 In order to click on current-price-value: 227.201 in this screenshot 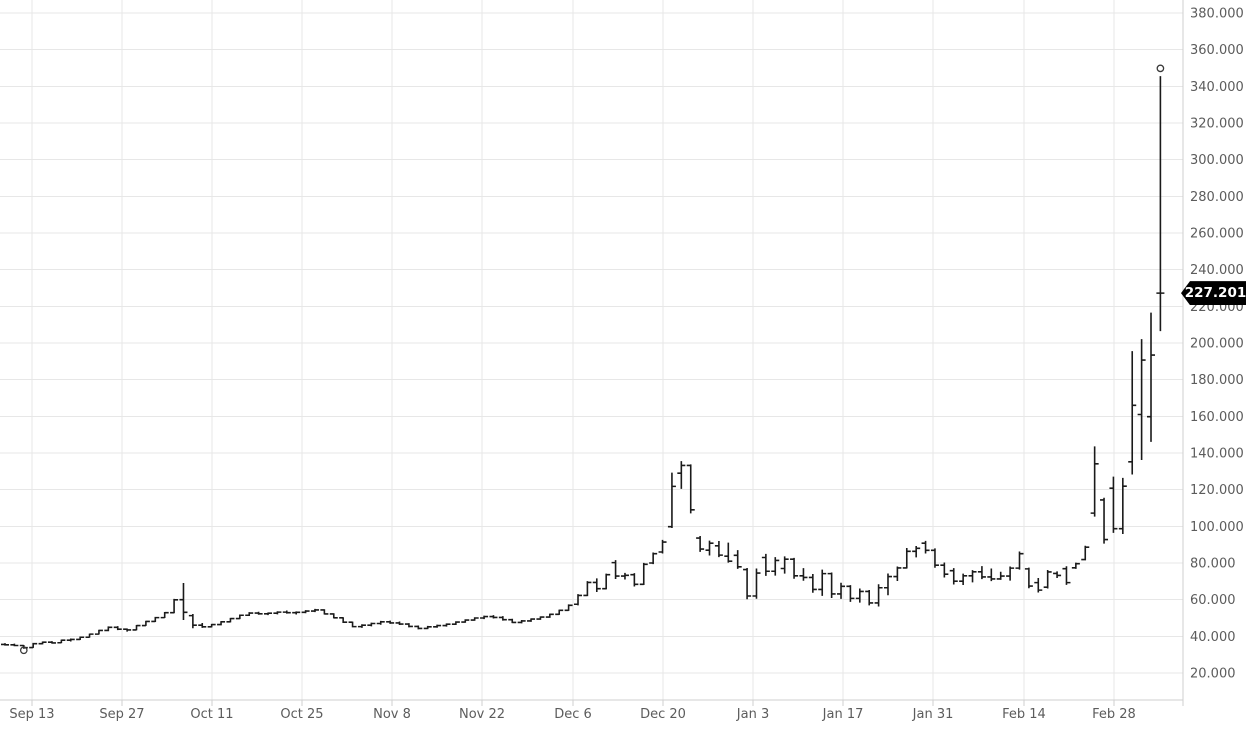, I will do `click(1215, 293)`.